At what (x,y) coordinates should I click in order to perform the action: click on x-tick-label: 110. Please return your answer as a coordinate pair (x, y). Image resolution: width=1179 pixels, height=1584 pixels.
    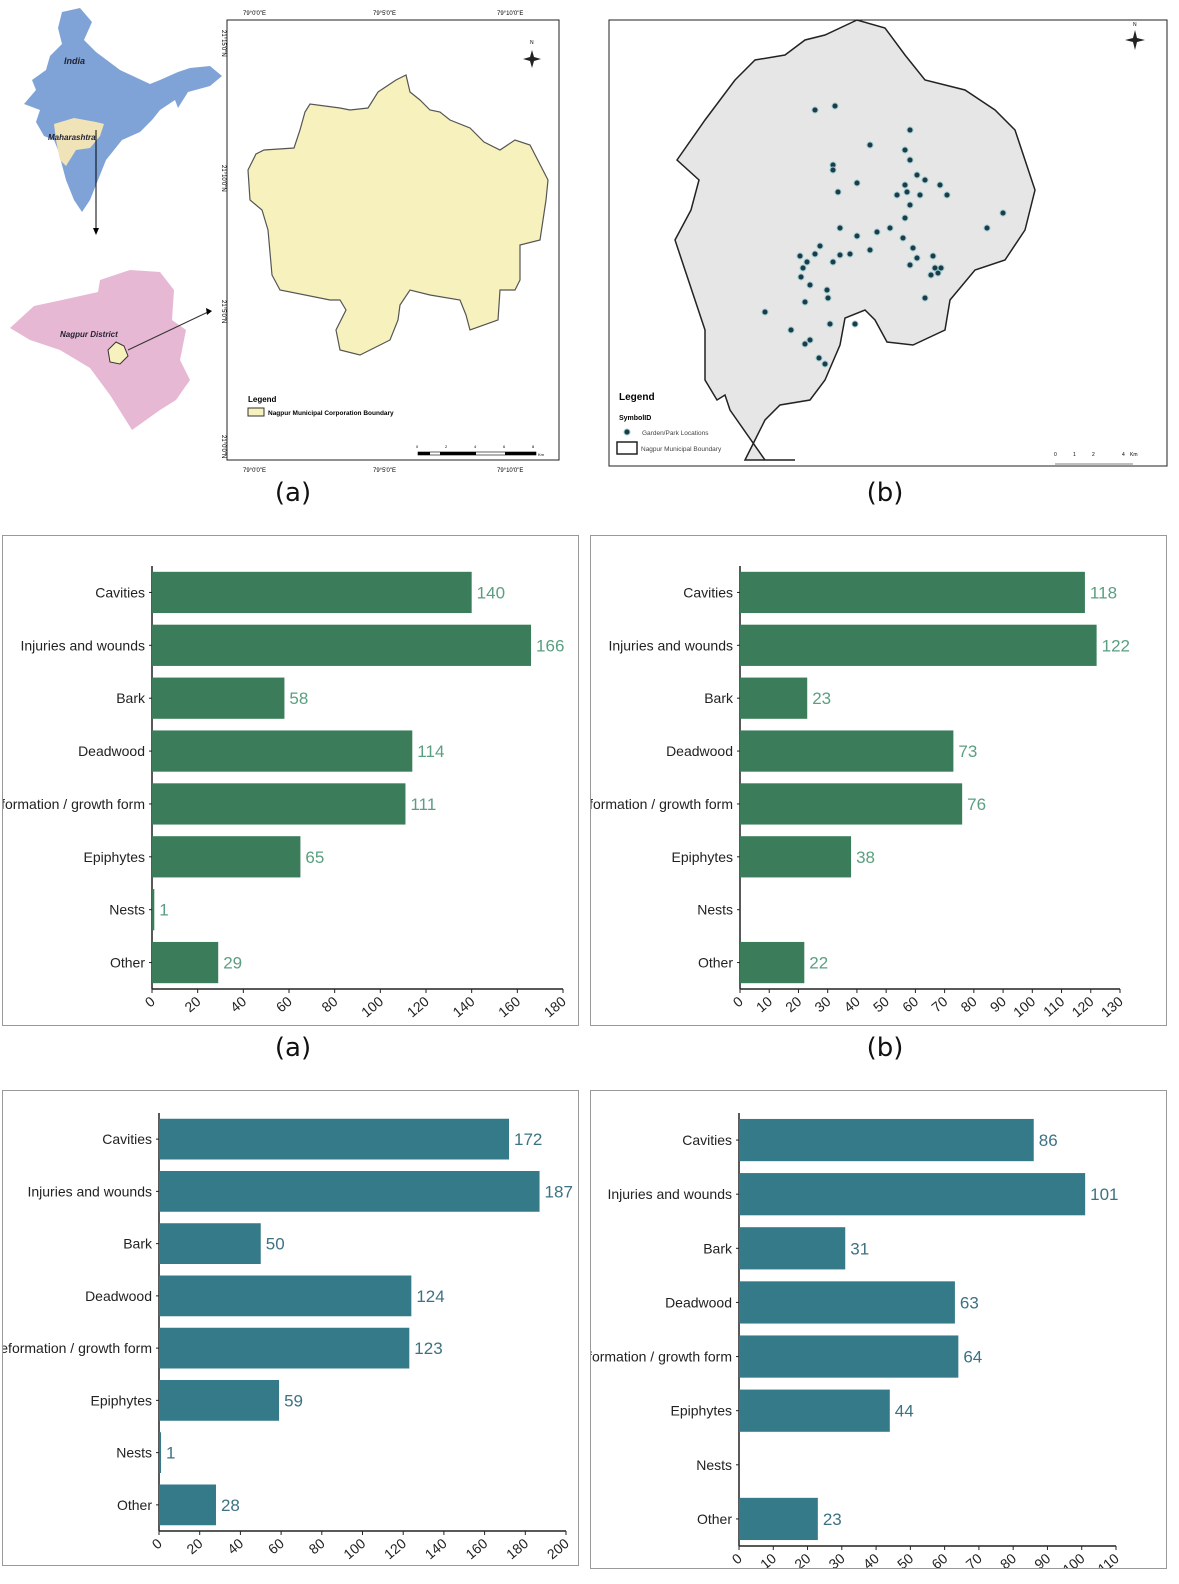
    Looking at the image, I should click on (1054, 1006).